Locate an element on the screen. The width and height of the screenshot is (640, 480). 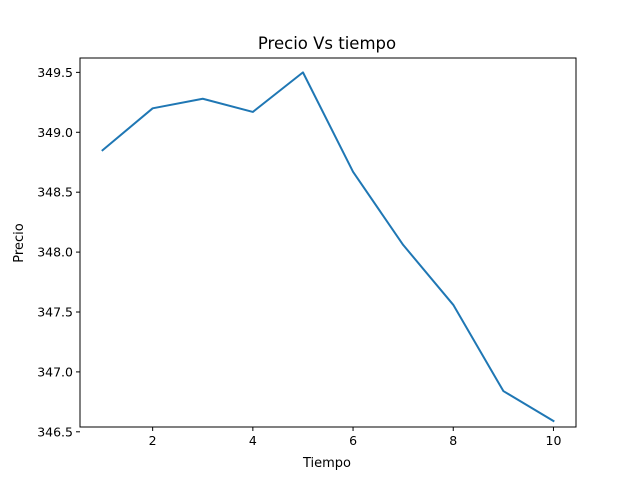
x-tick-label: 4 is located at coordinates (253, 440).